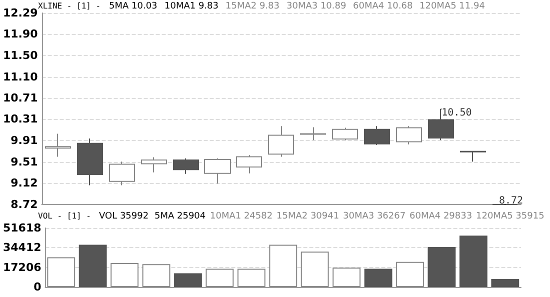 The image size is (550, 297). What do you see at coordinates (22, 228) in the screenshot?
I see `y-tick-label: 51618` at bounding box center [22, 228].